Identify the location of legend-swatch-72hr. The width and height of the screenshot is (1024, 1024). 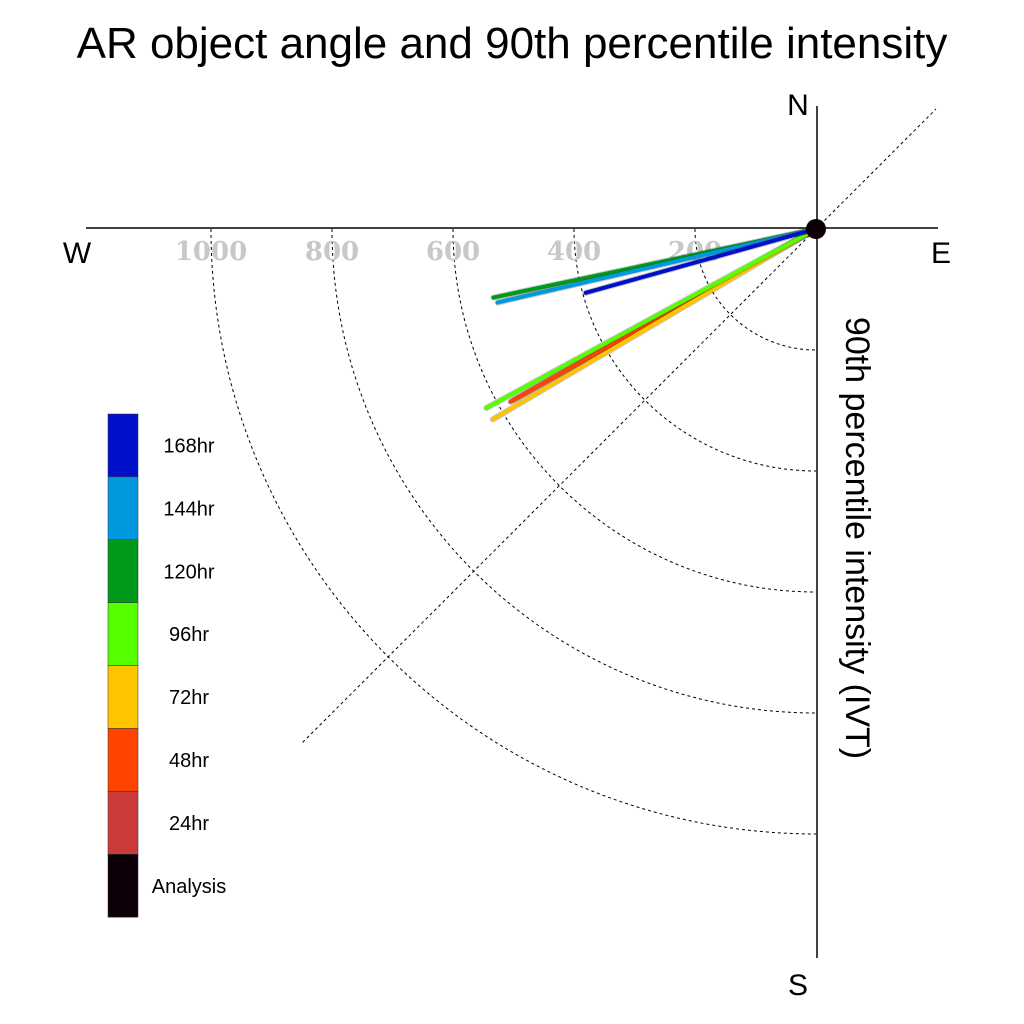
(123, 697).